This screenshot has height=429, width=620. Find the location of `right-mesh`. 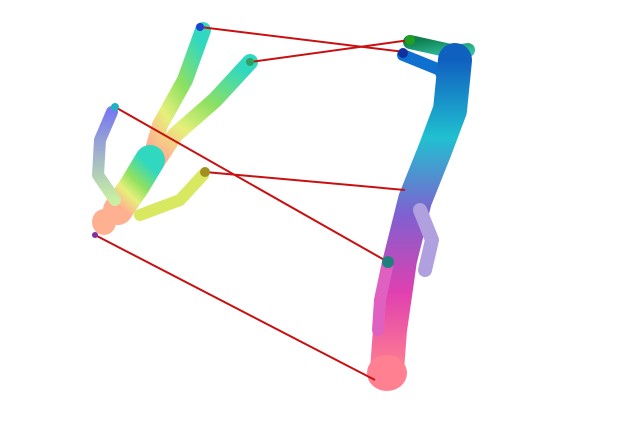

right-mesh is located at coordinates (421, 213).